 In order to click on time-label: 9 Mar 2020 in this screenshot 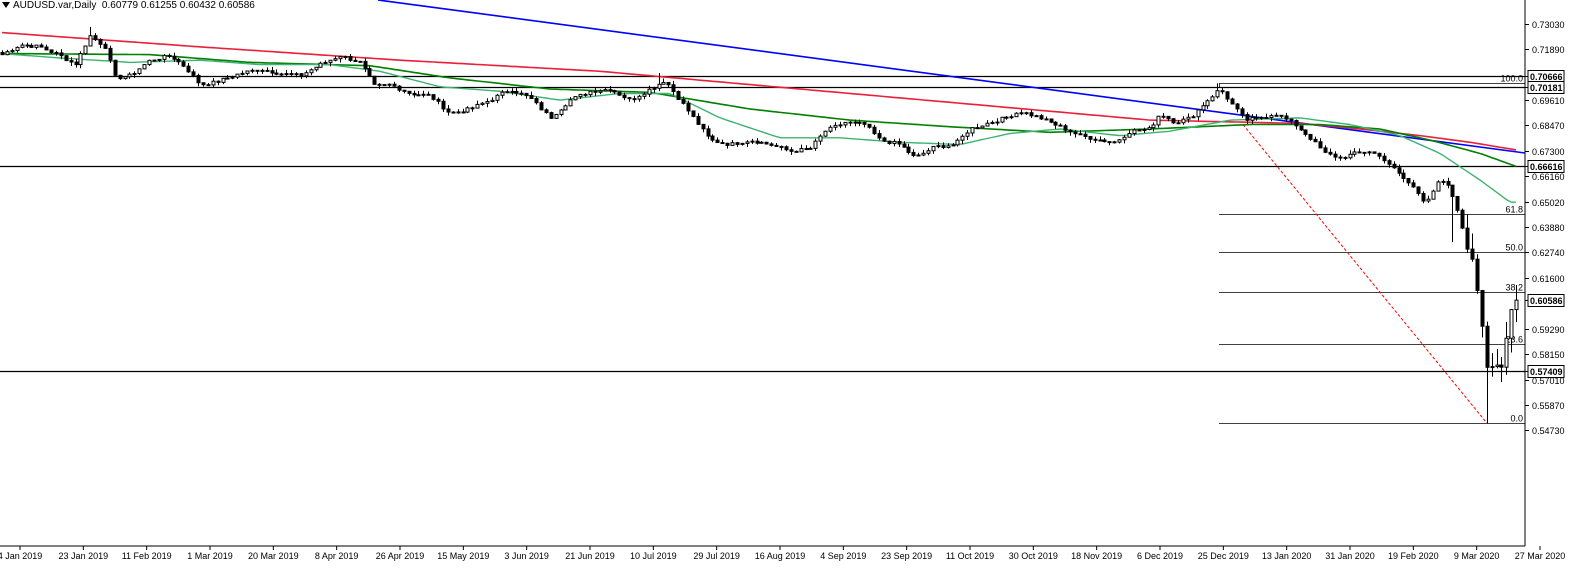, I will do `click(1477, 556)`.